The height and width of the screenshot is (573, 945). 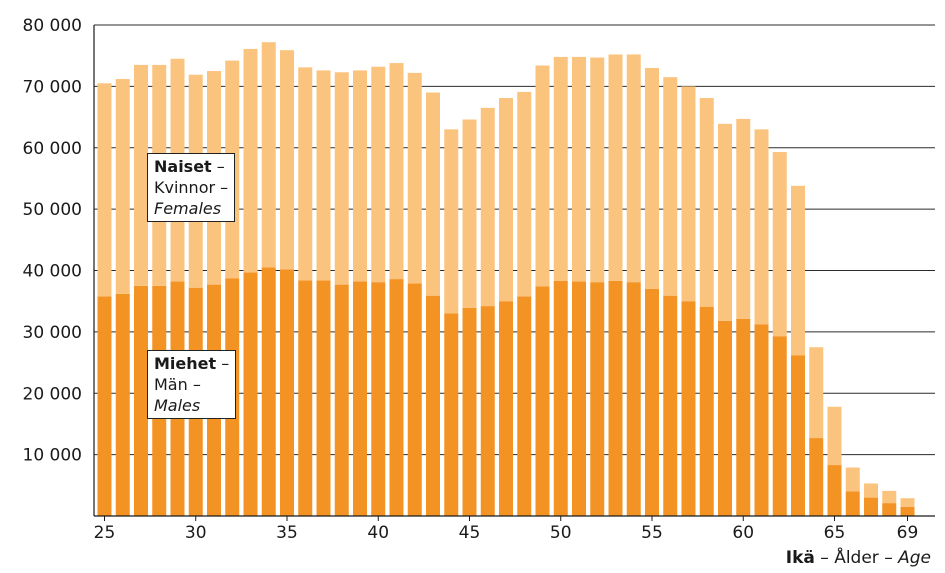 What do you see at coordinates (105, 533) in the screenshot?
I see `x-tick-label-25: 25` at bounding box center [105, 533].